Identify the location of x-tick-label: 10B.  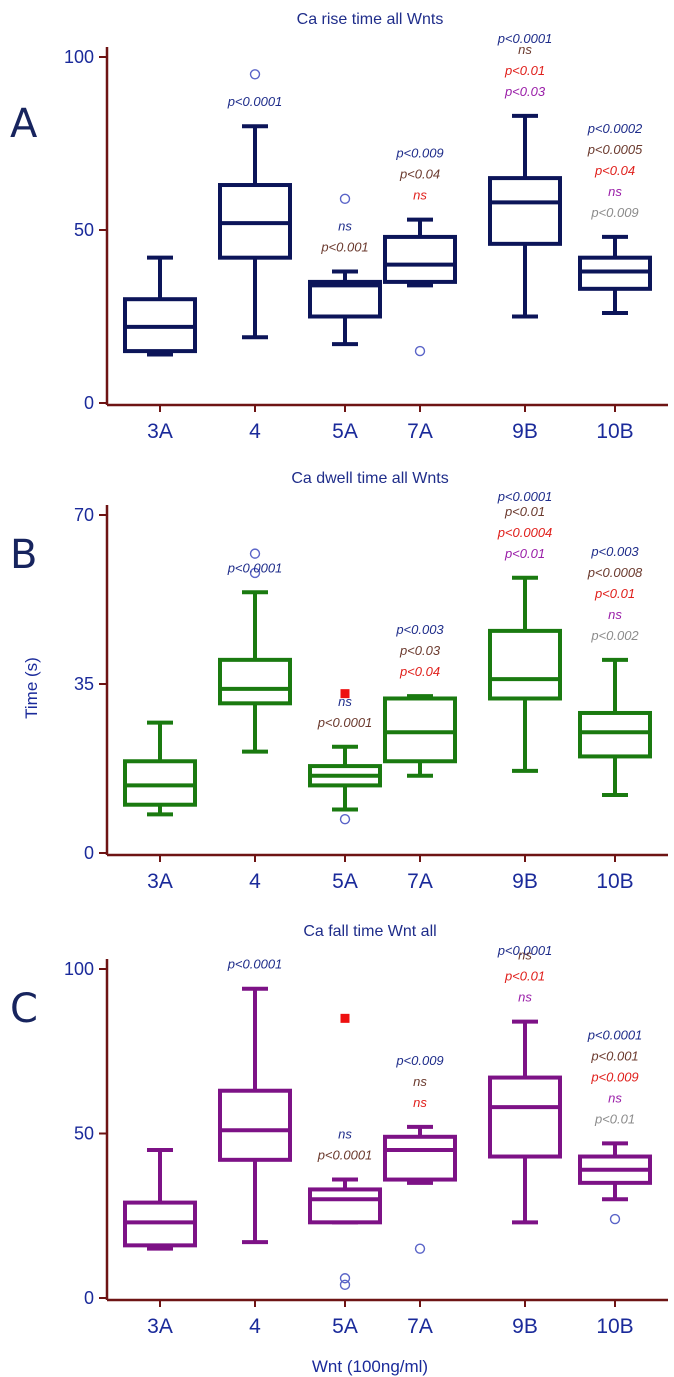
(614, 431).